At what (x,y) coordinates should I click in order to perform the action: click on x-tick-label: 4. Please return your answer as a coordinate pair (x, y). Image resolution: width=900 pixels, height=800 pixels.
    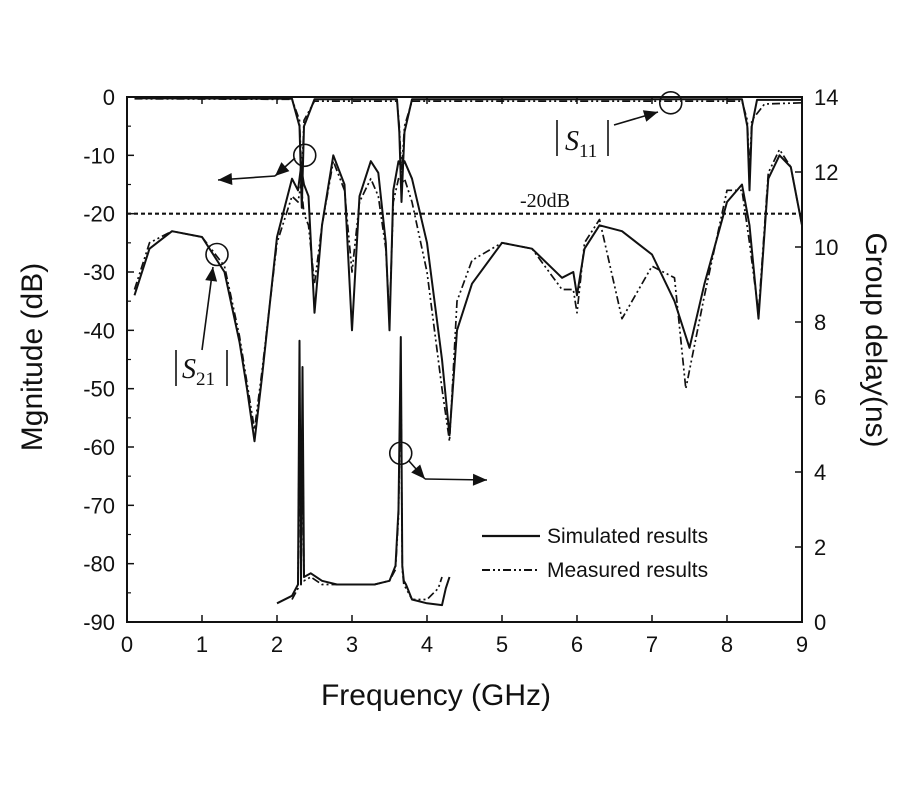
    Looking at the image, I should click on (427, 644).